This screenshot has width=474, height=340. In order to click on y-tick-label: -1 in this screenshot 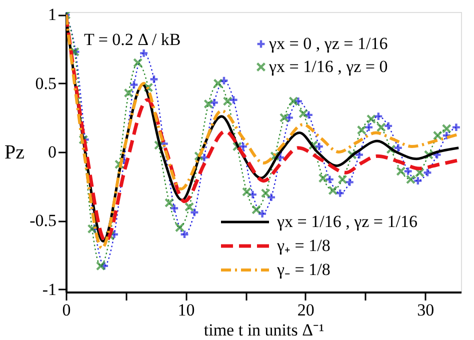, I will do `click(49, 289)`.